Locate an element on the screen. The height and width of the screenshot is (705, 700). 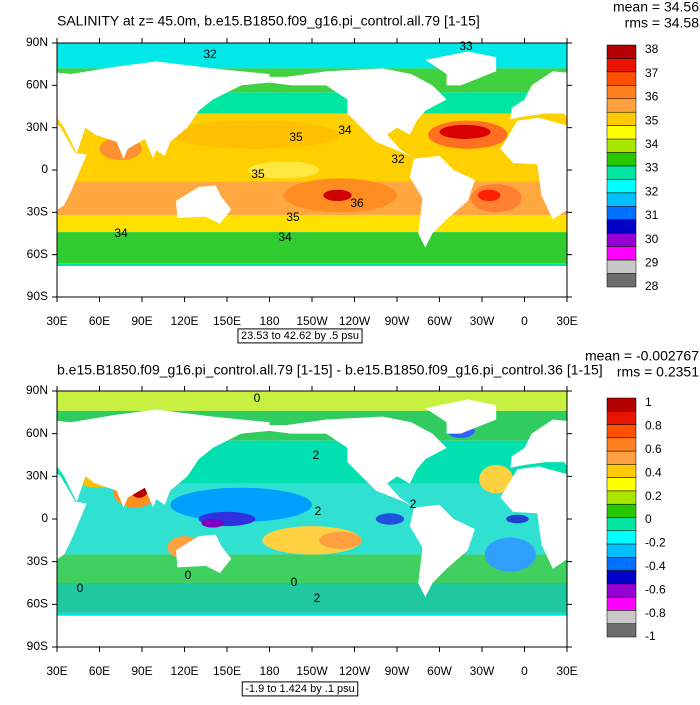
stat-label: mean = -0.002767 is located at coordinates (642, 356).